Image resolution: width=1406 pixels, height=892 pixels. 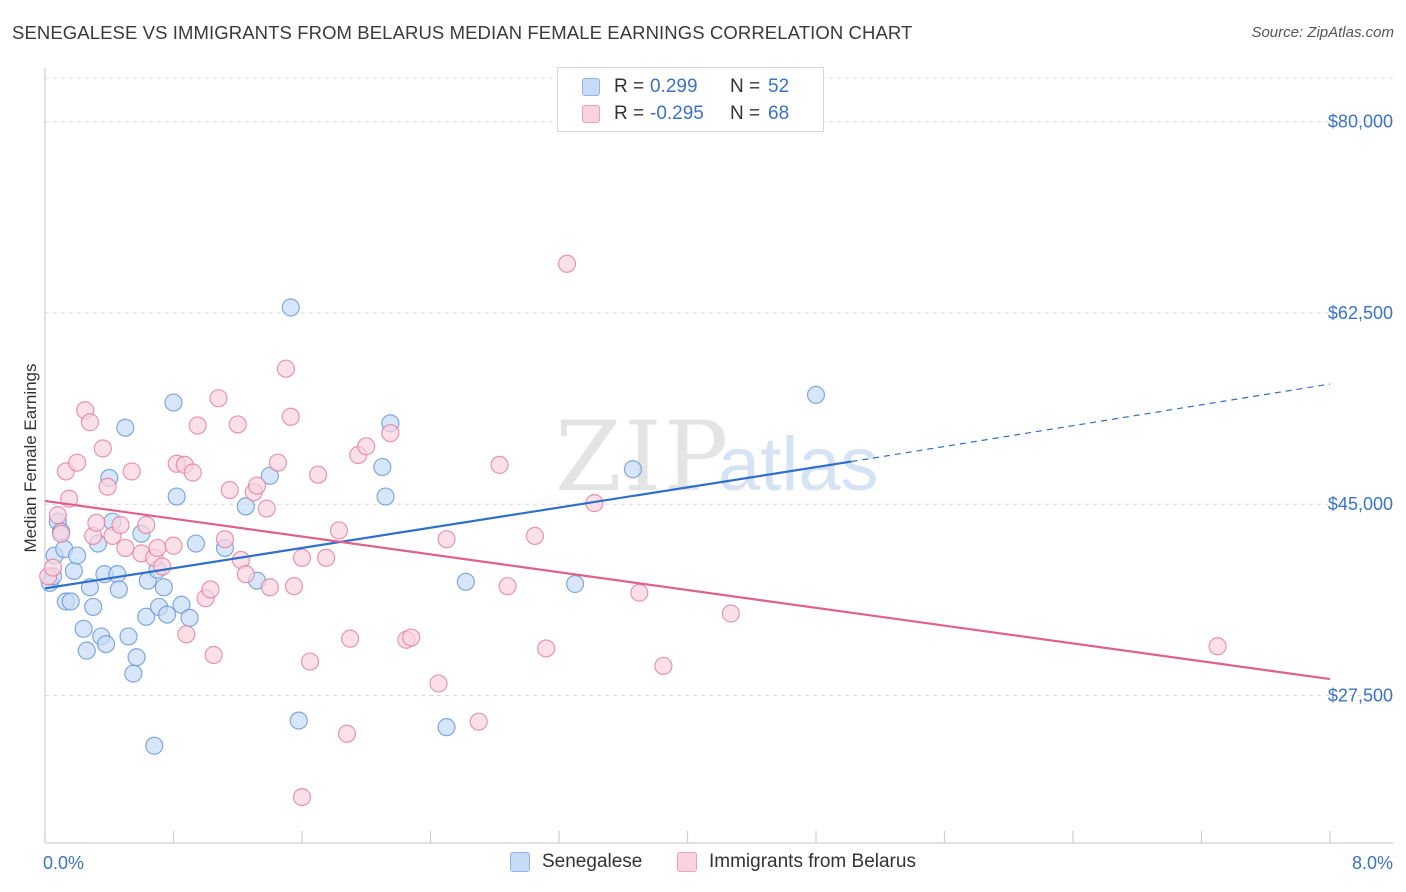 What do you see at coordinates (677, 113) in the screenshot?
I see `r-value: -0.295` at bounding box center [677, 113].